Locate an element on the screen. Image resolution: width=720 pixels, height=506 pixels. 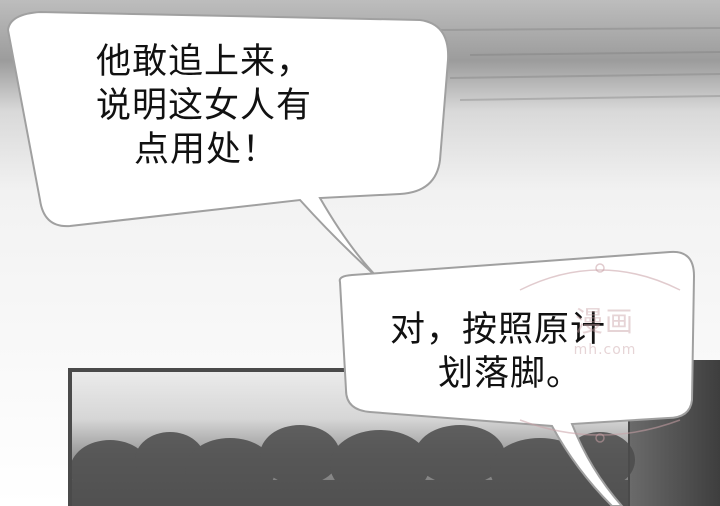
speech-line: 他敢追上来， is located at coordinates (204, 62).